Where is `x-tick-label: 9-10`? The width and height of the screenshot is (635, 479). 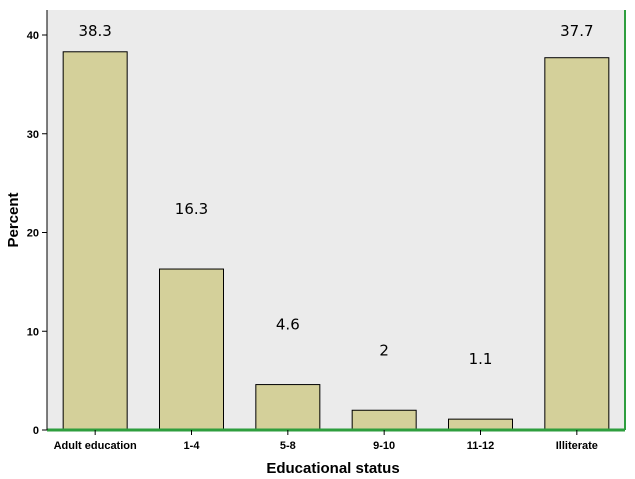 x-tick-label: 9-10 is located at coordinates (384, 446).